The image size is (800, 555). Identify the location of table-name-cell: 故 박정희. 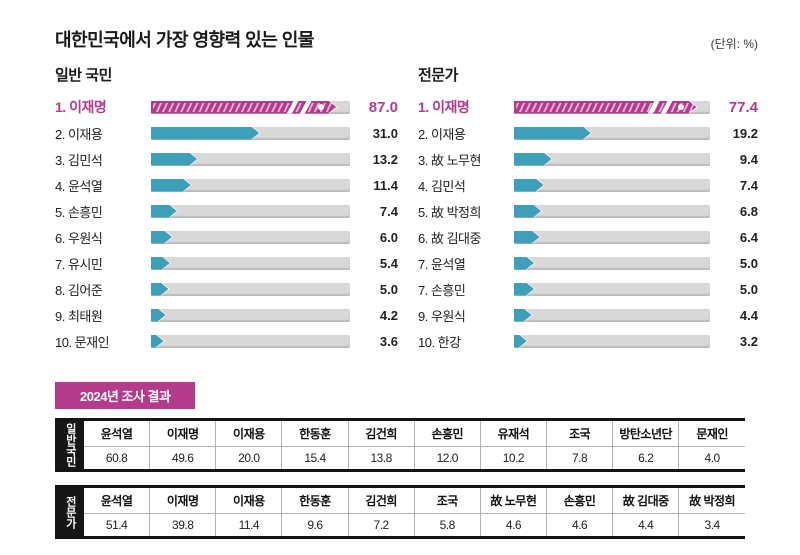
(711, 500).